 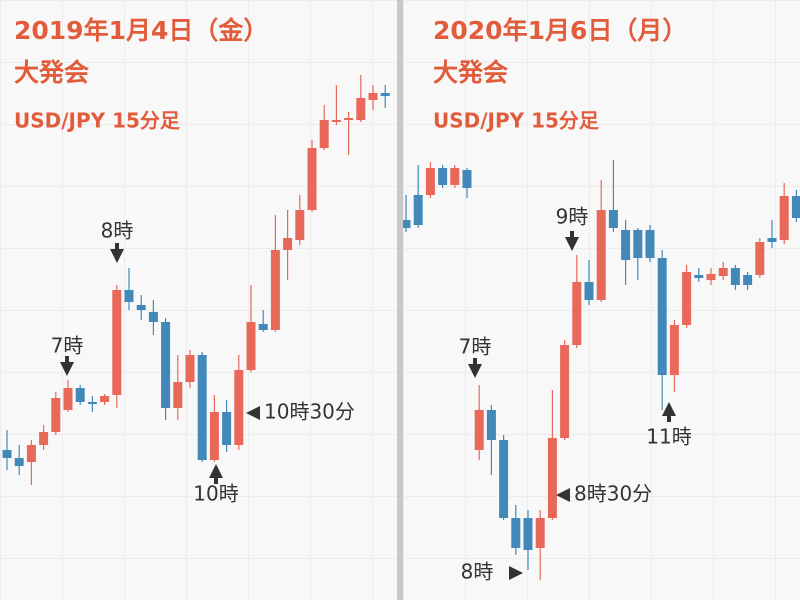 What do you see at coordinates (613, 494) in the screenshot?
I see `annotation: 8時30分` at bounding box center [613, 494].